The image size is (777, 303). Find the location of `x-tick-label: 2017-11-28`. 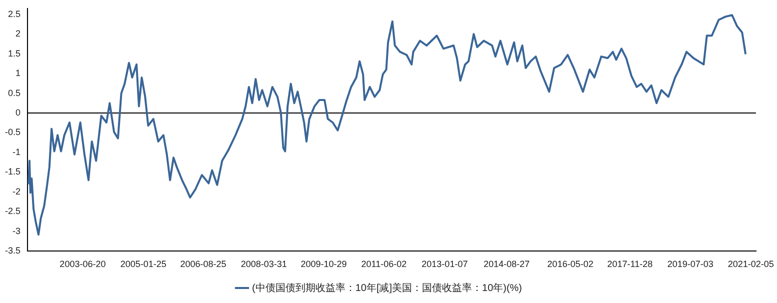

x-tick-label: 2017-11-28 is located at coordinates (630, 264).